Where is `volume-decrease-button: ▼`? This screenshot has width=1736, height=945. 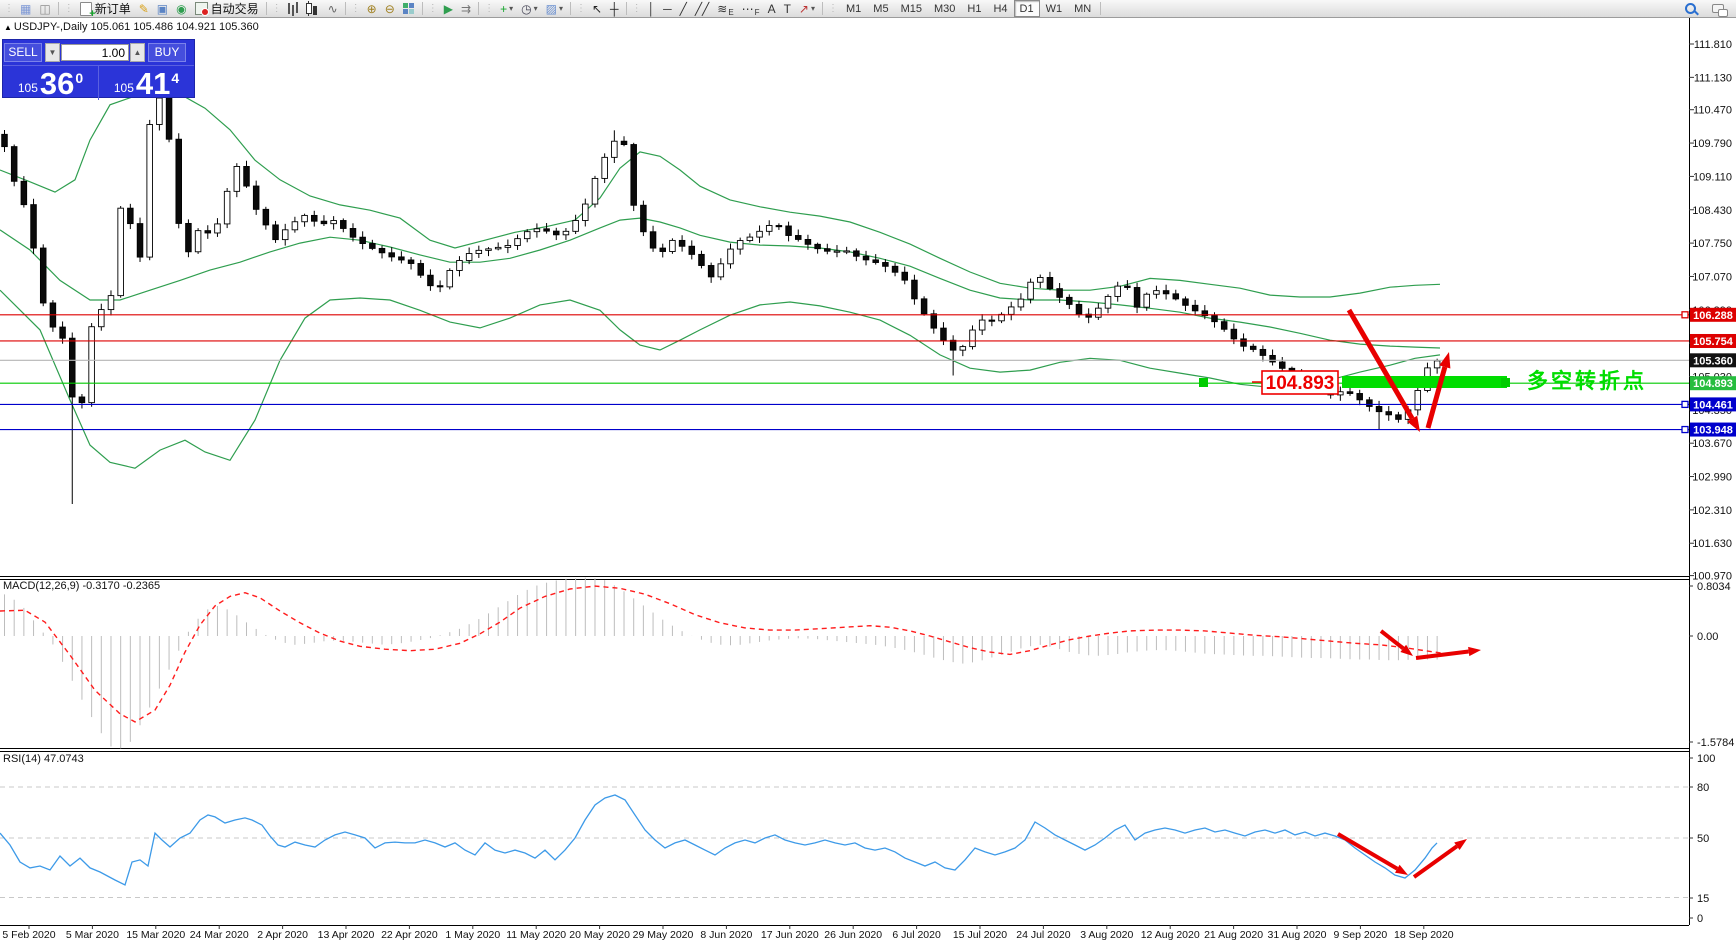 volume-decrease-button: ▼ is located at coordinates (52, 52).